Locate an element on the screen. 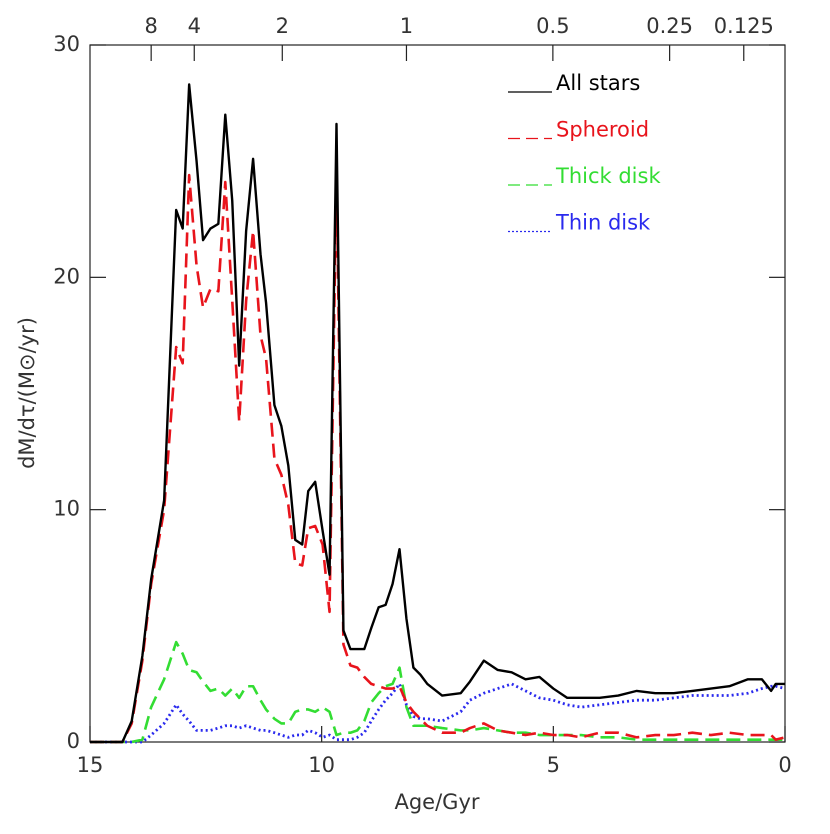 This screenshot has height=834, width=830. x-tick-label: 10 is located at coordinates (321, 765).